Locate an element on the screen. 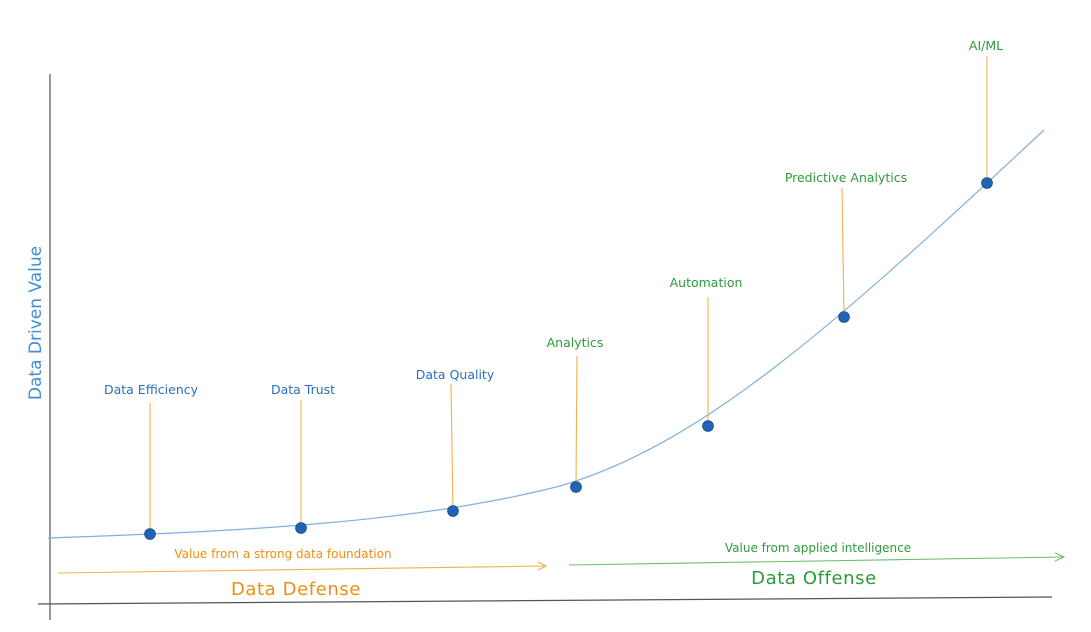 The image size is (1091, 632). milestone-dot-automation is located at coordinates (708, 426).